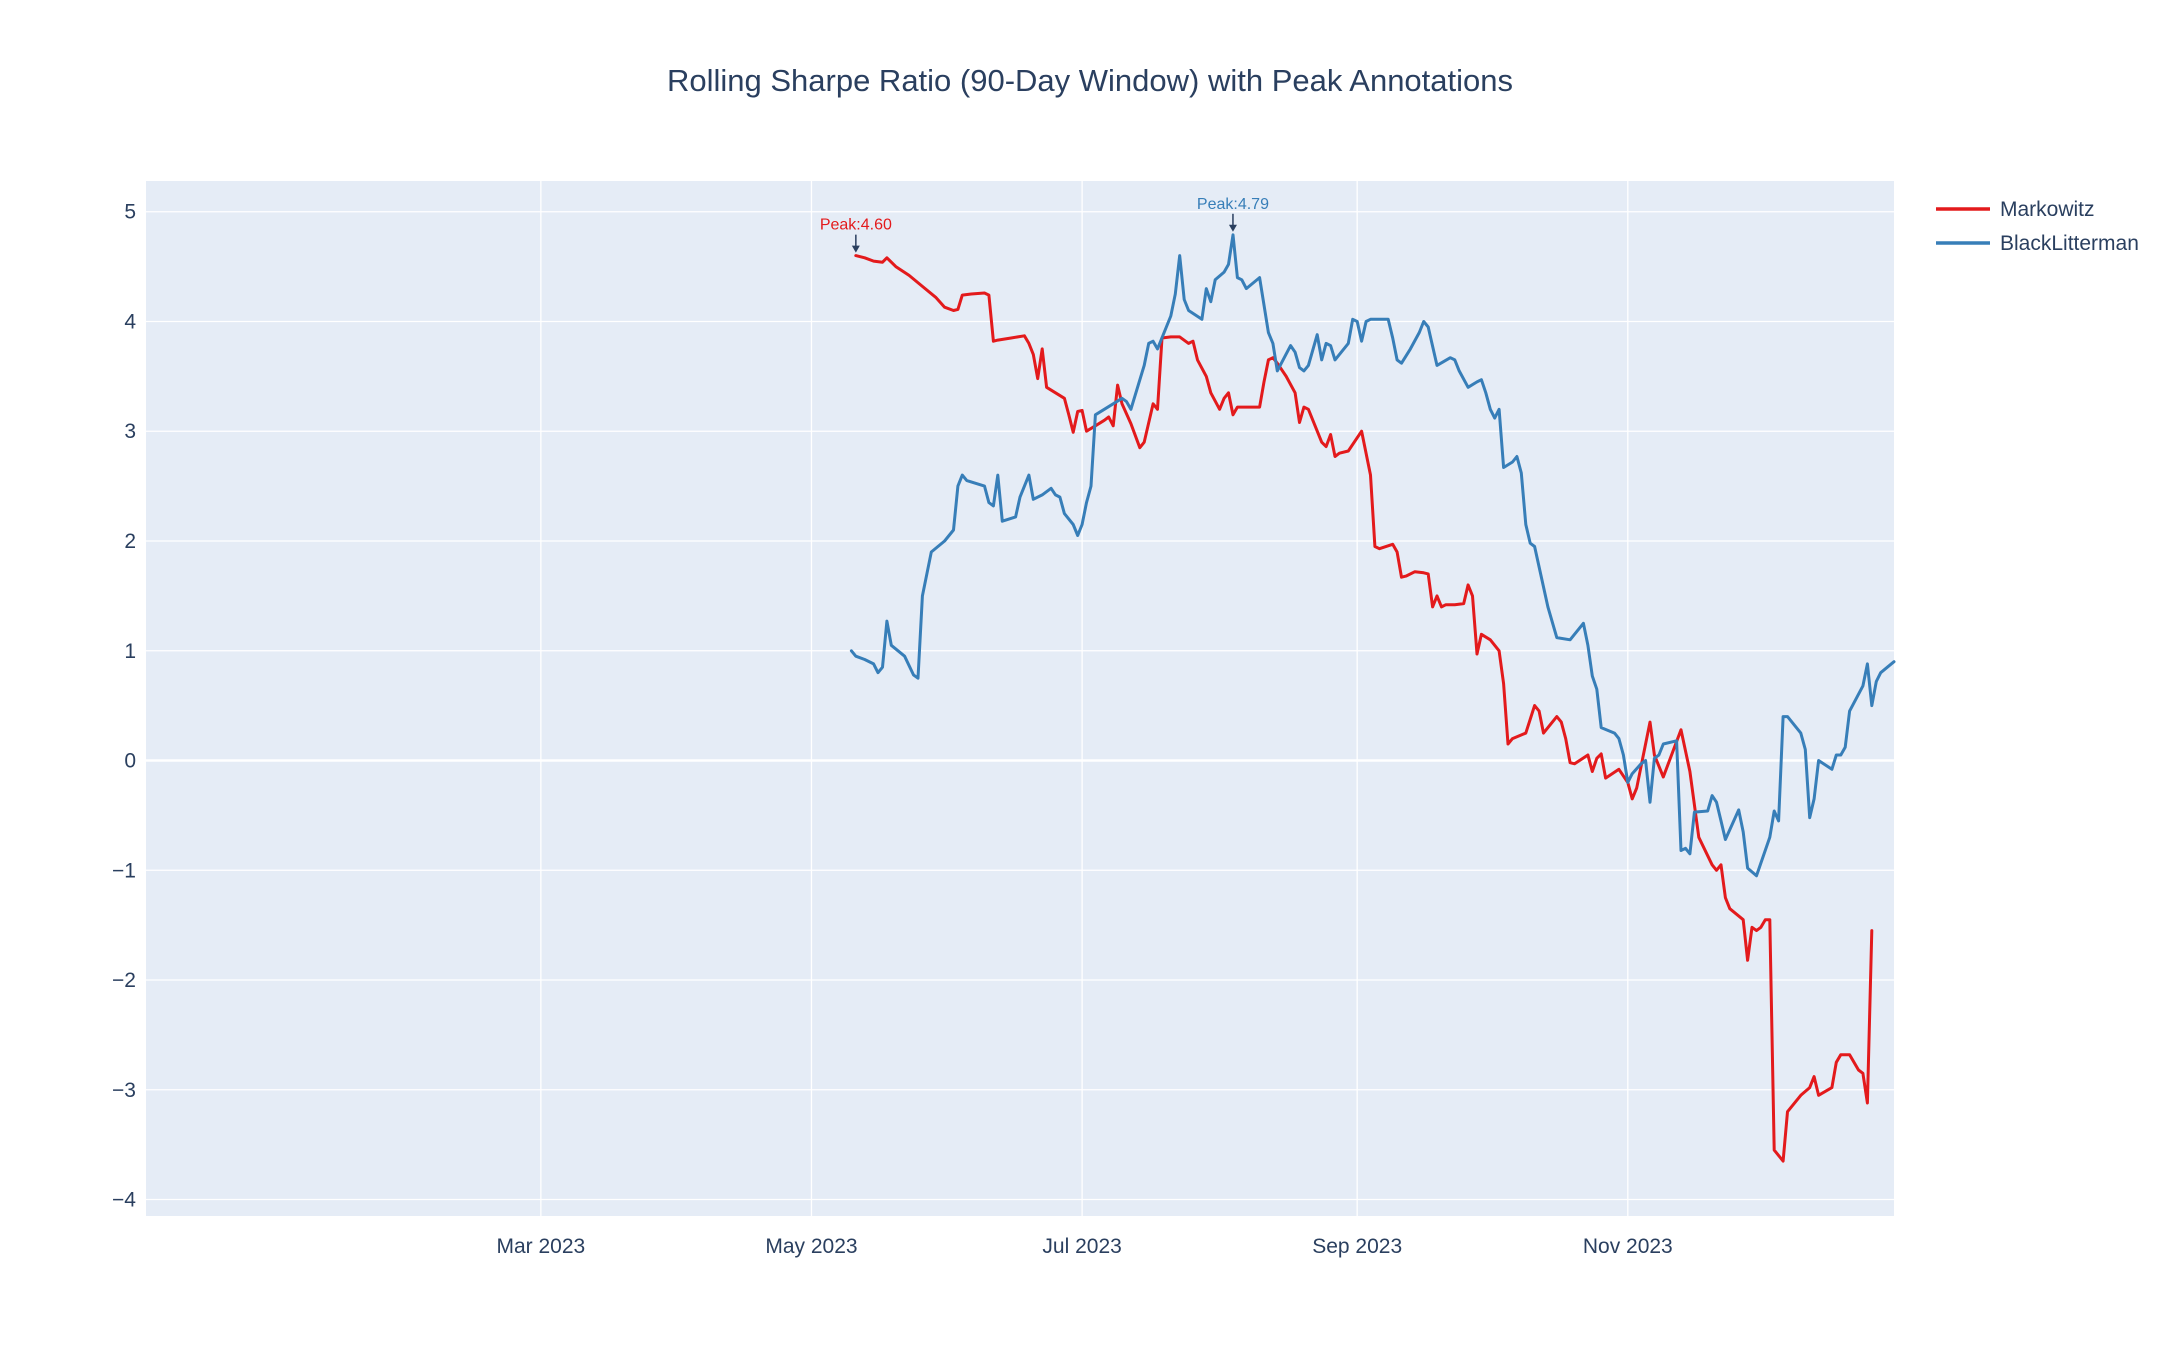  I want to click on y-tick-label: 2, so click(130, 541).